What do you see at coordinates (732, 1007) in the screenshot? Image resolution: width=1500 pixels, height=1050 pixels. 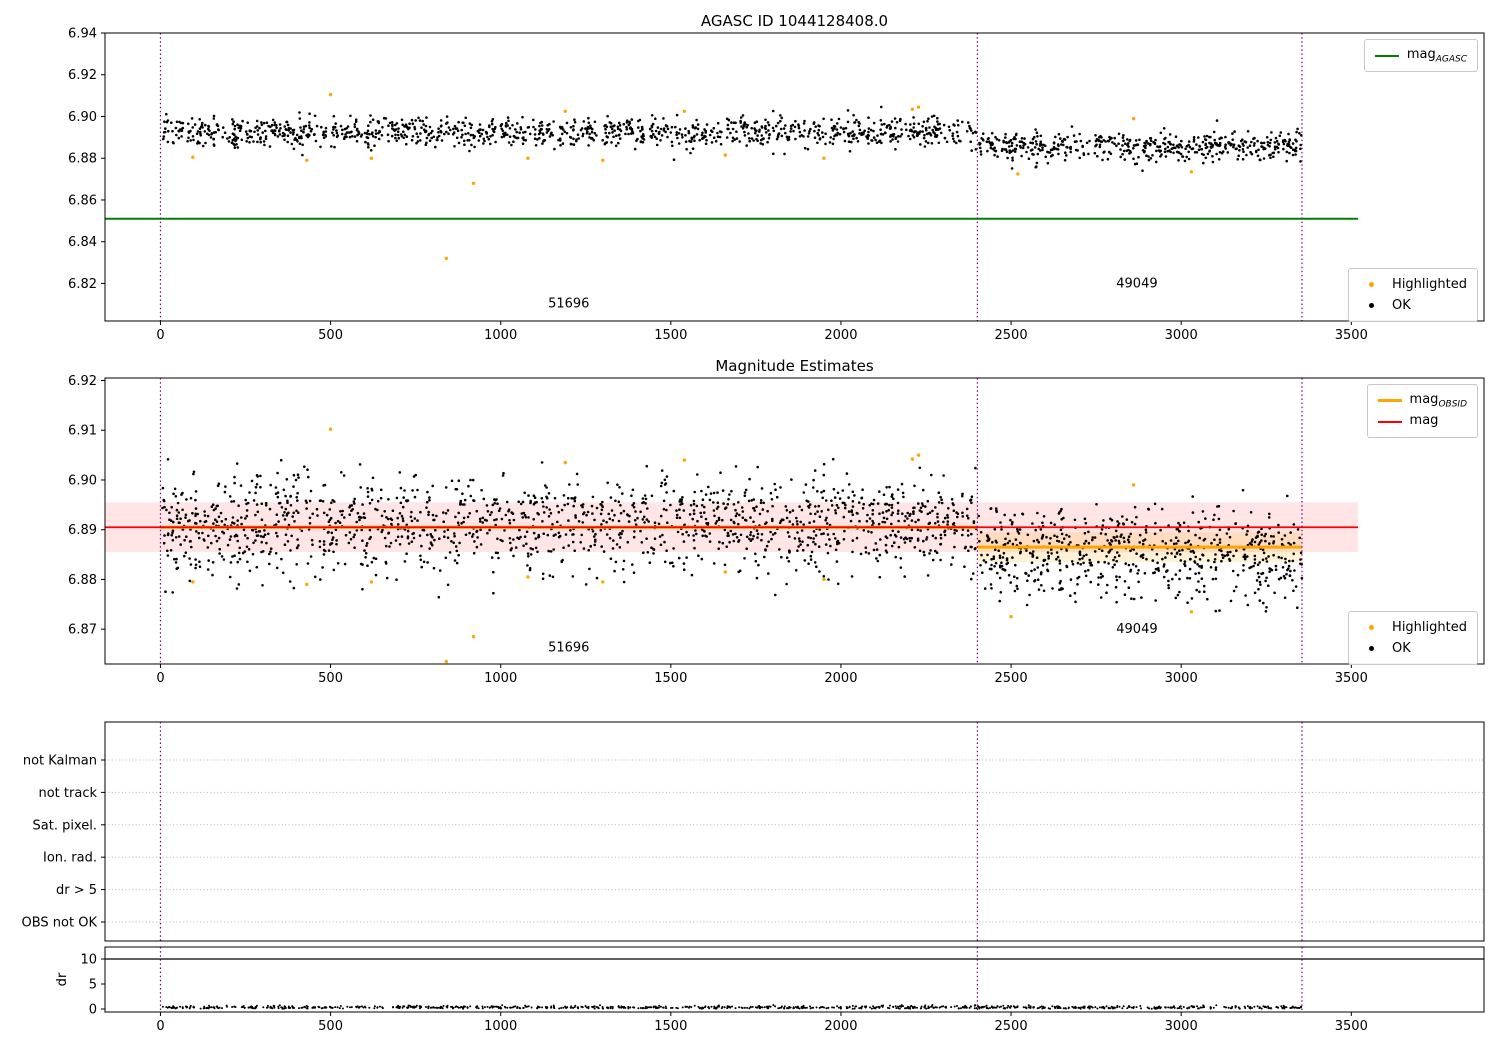 I see `dr-content` at bounding box center [732, 1007].